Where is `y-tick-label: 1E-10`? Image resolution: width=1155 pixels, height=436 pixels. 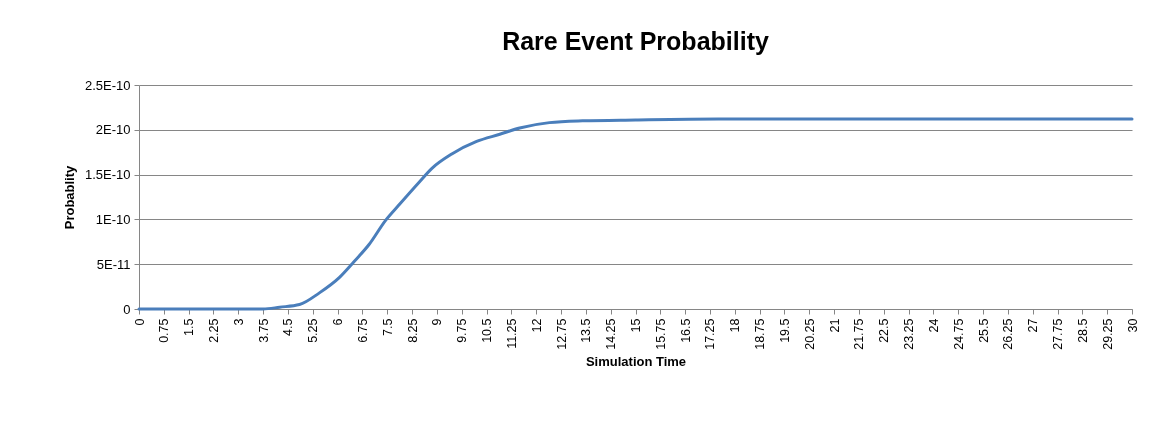
y-tick-label: 1E-10 is located at coordinates (113, 219).